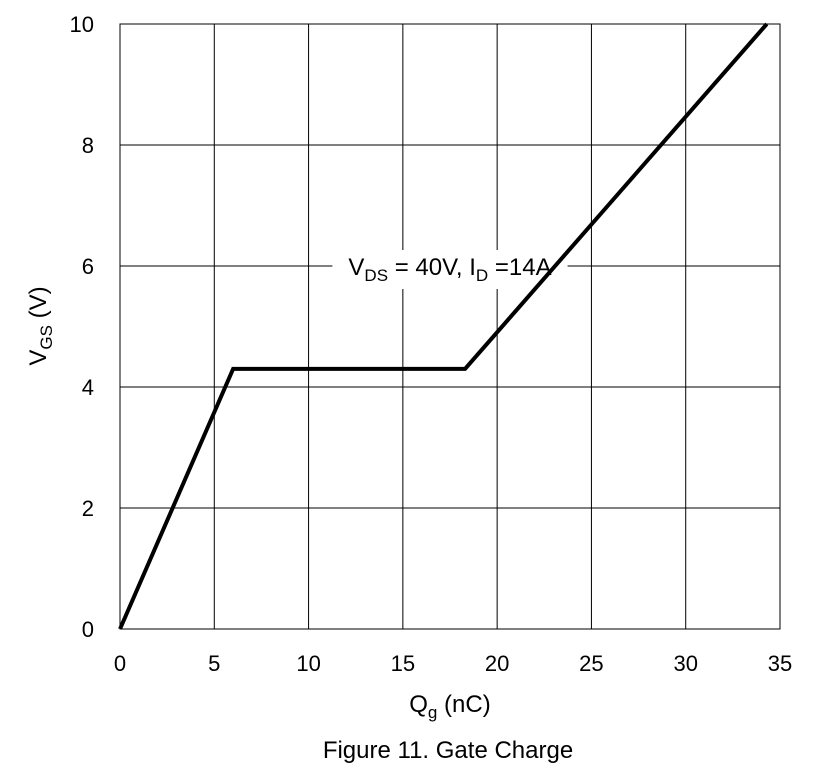 This screenshot has height=776, width=836. Describe the element at coordinates (88, 266) in the screenshot. I see `y-tick-label: 6` at that location.